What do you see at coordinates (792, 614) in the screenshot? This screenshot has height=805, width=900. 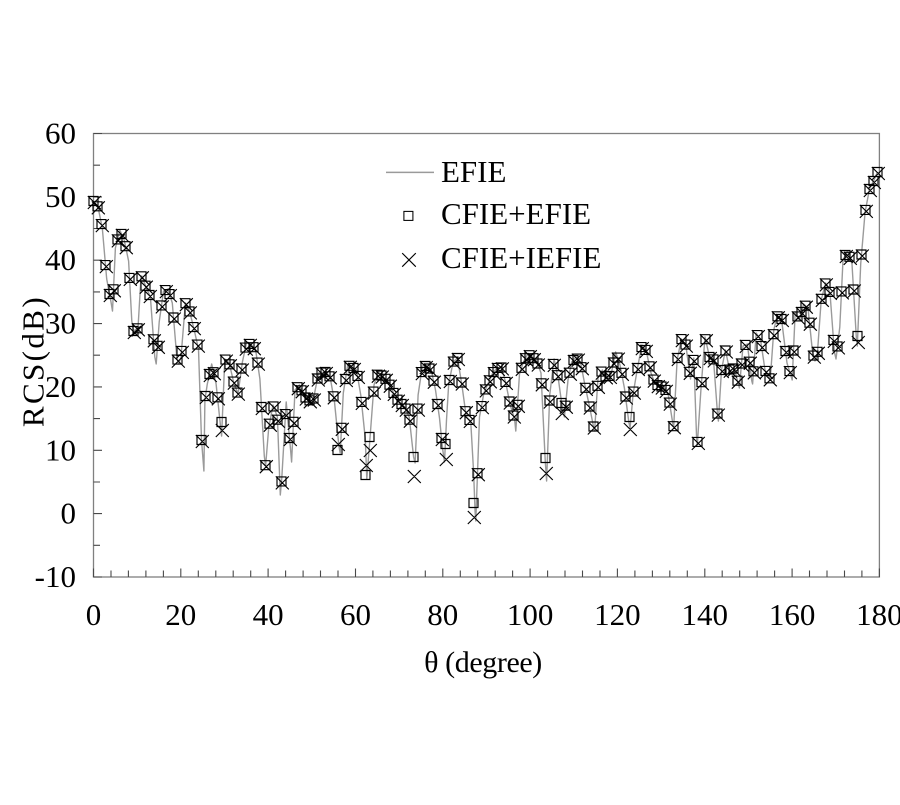 I see `svg-text: 160` at bounding box center [792, 614].